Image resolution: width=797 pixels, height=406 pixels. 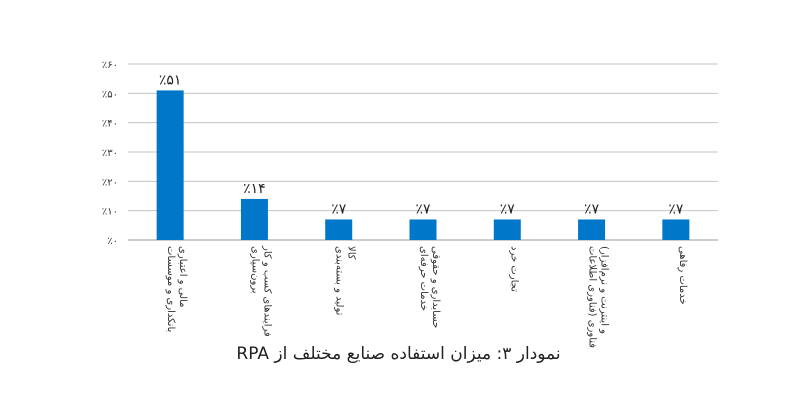 I want to click on category-label-line: کالا, so click(x=351, y=253).